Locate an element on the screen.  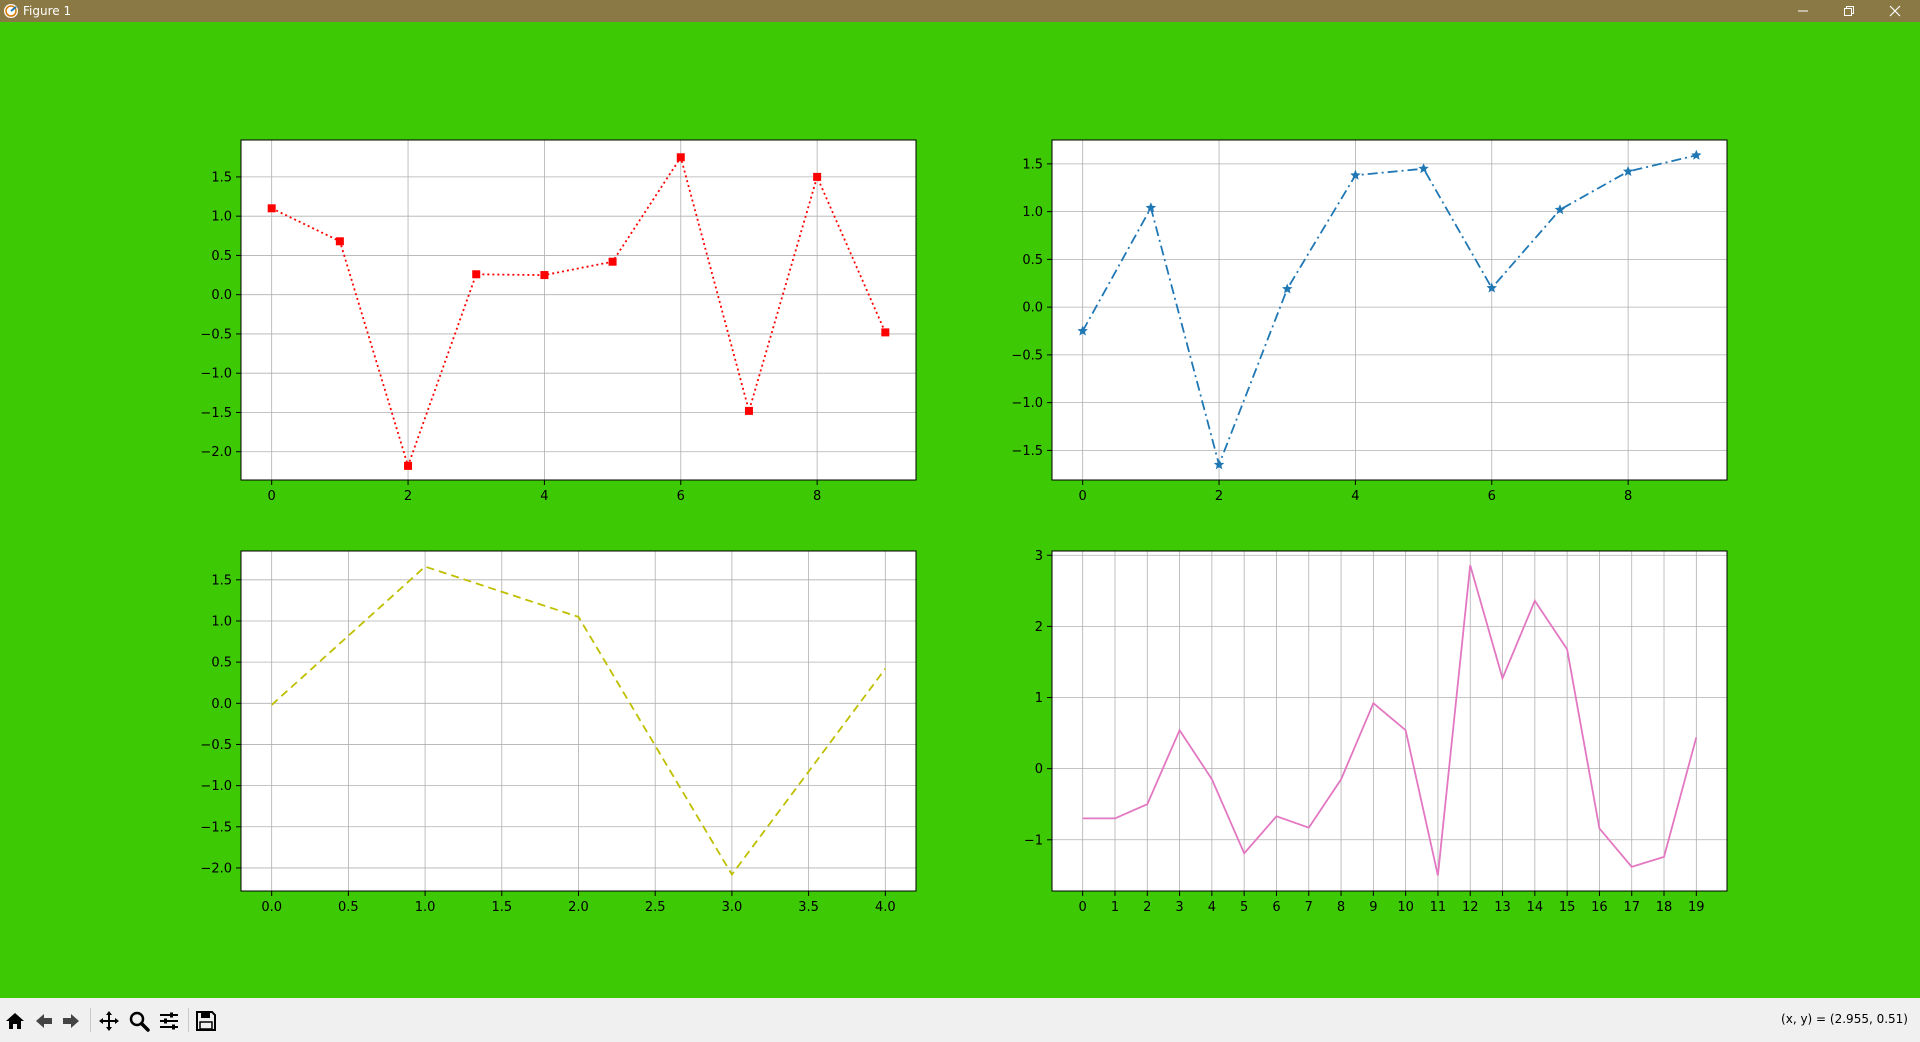
x-tick-label: 1.0 is located at coordinates (425, 907).